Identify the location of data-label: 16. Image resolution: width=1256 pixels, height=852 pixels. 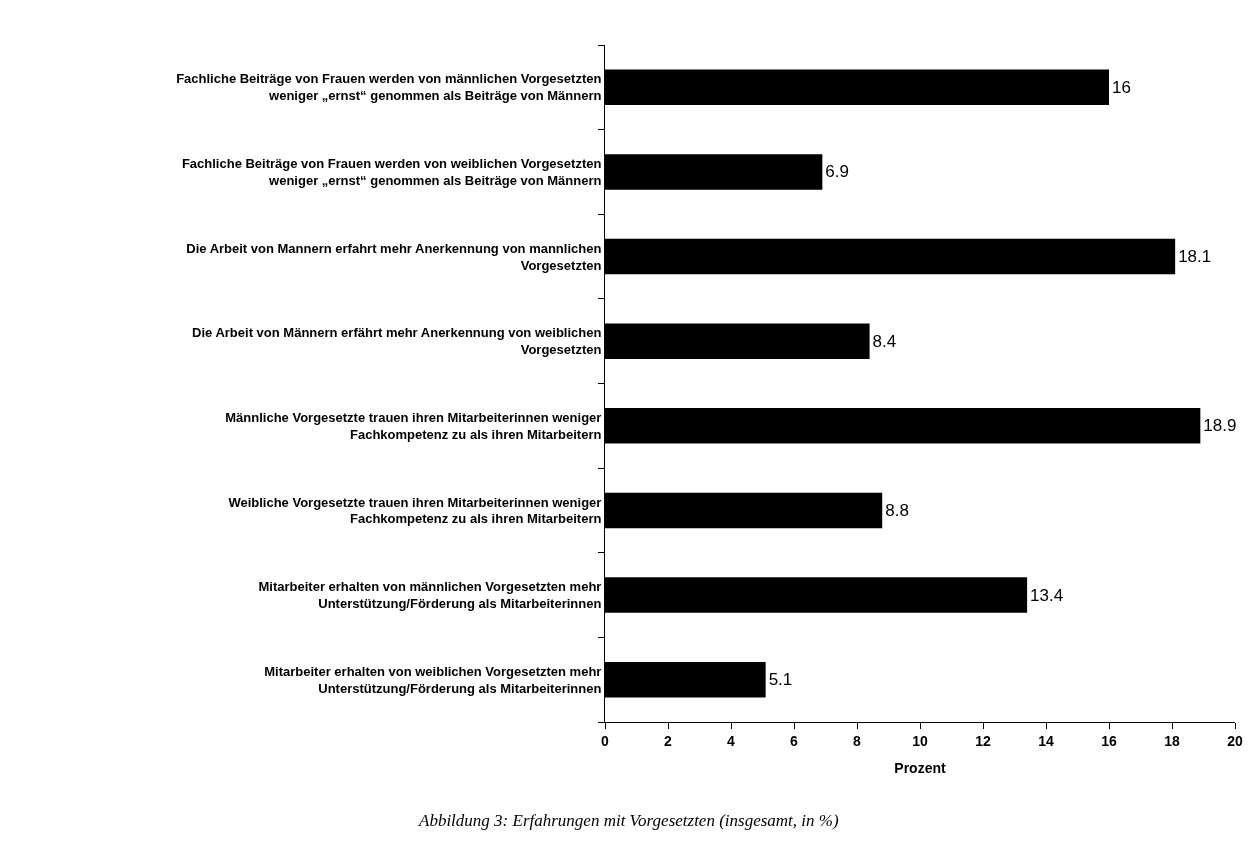
(1121, 87).